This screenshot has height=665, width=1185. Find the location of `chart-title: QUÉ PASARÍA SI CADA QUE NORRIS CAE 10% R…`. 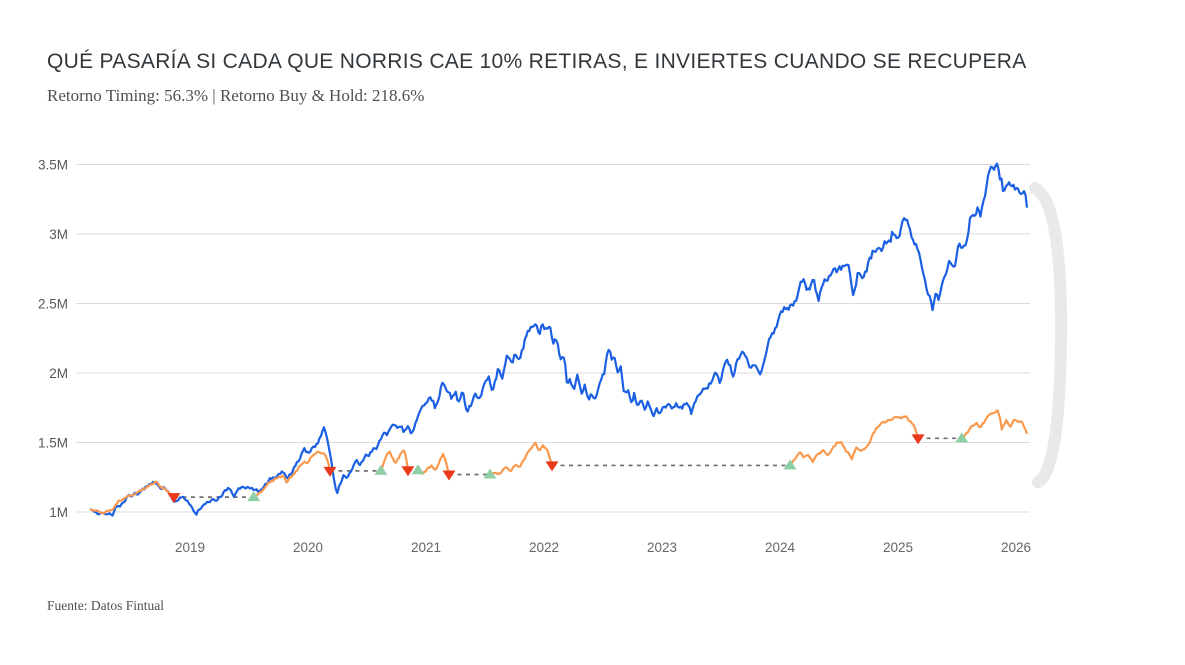

chart-title: QUÉ PASARÍA SI CADA QUE NORRIS CAE 10% R… is located at coordinates (537, 61).